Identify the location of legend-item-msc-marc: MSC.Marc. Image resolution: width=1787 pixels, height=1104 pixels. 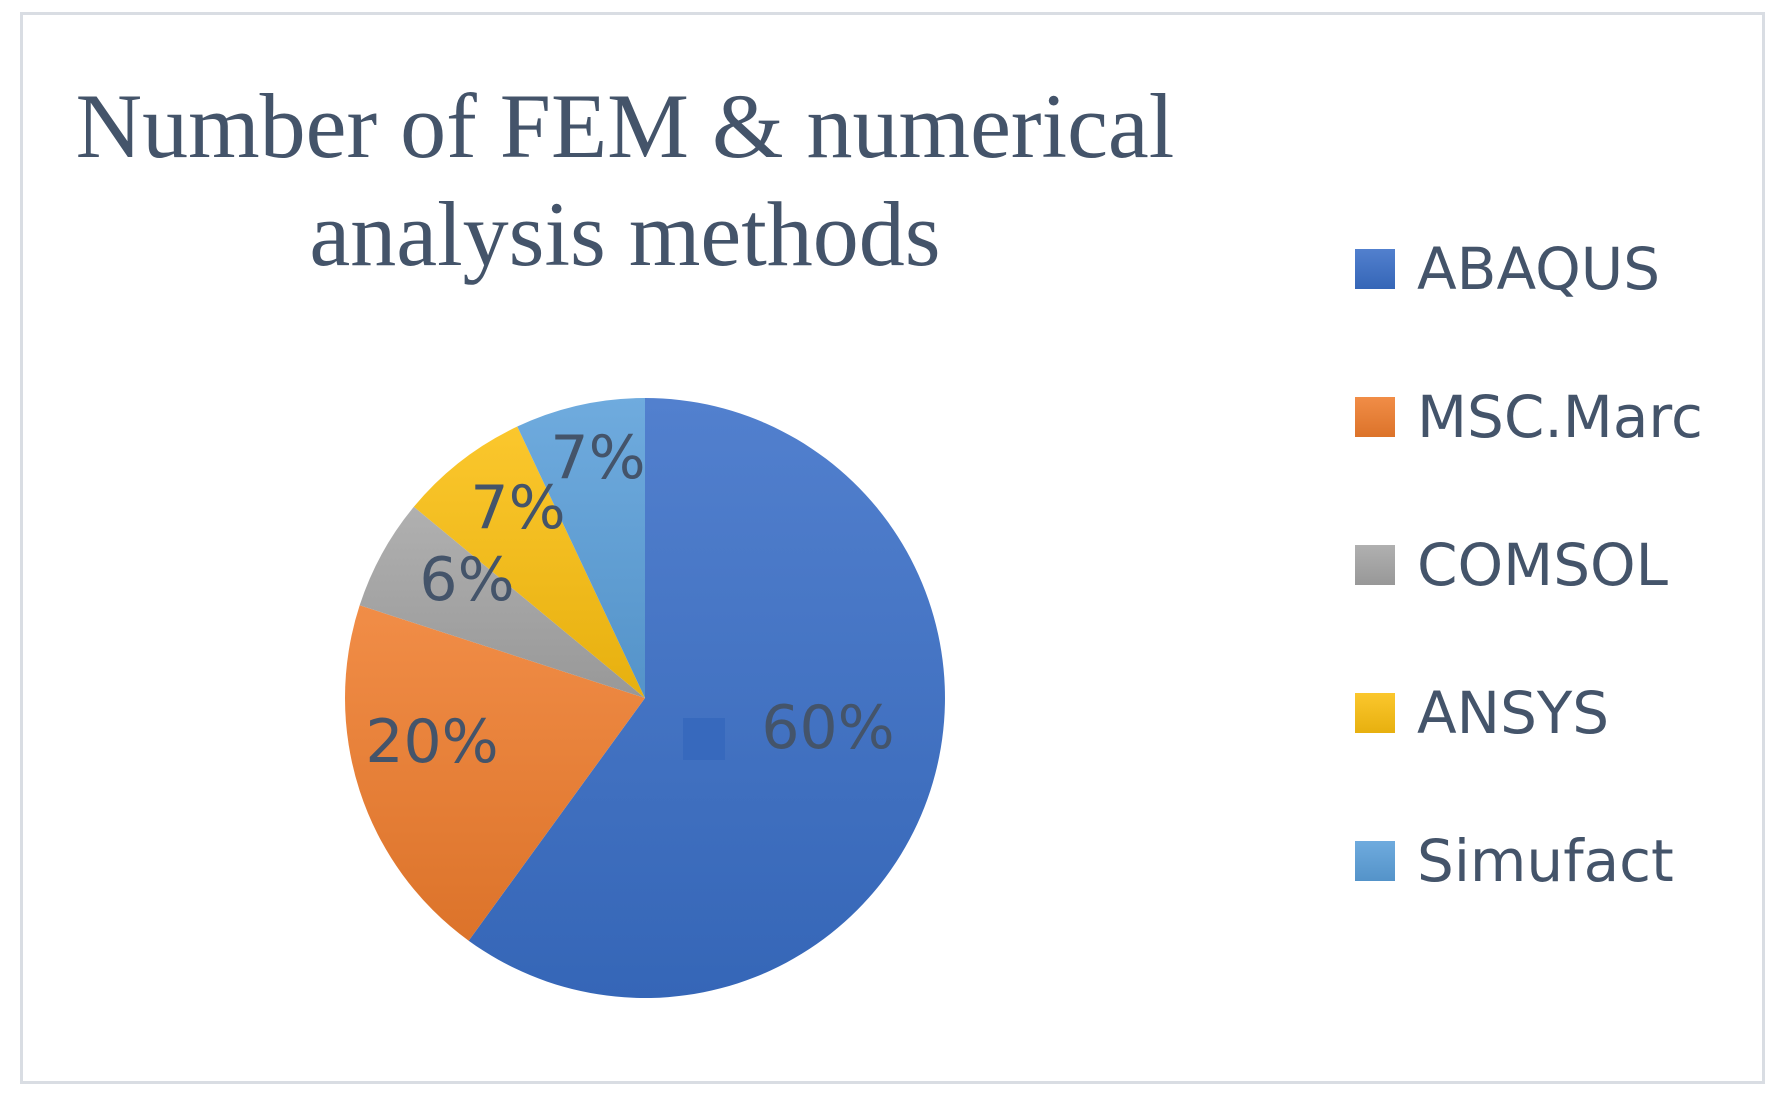
(1529, 417).